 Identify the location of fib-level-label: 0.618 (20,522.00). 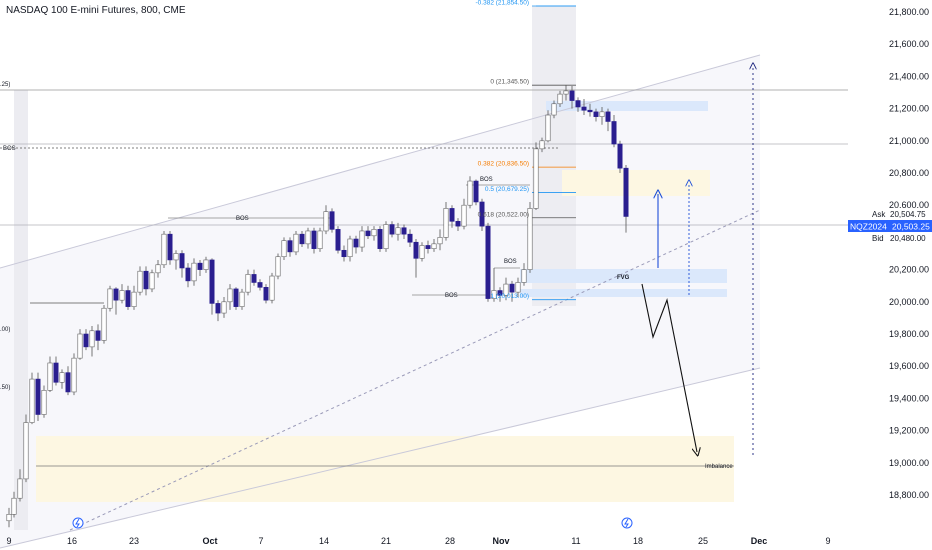
(503, 214).